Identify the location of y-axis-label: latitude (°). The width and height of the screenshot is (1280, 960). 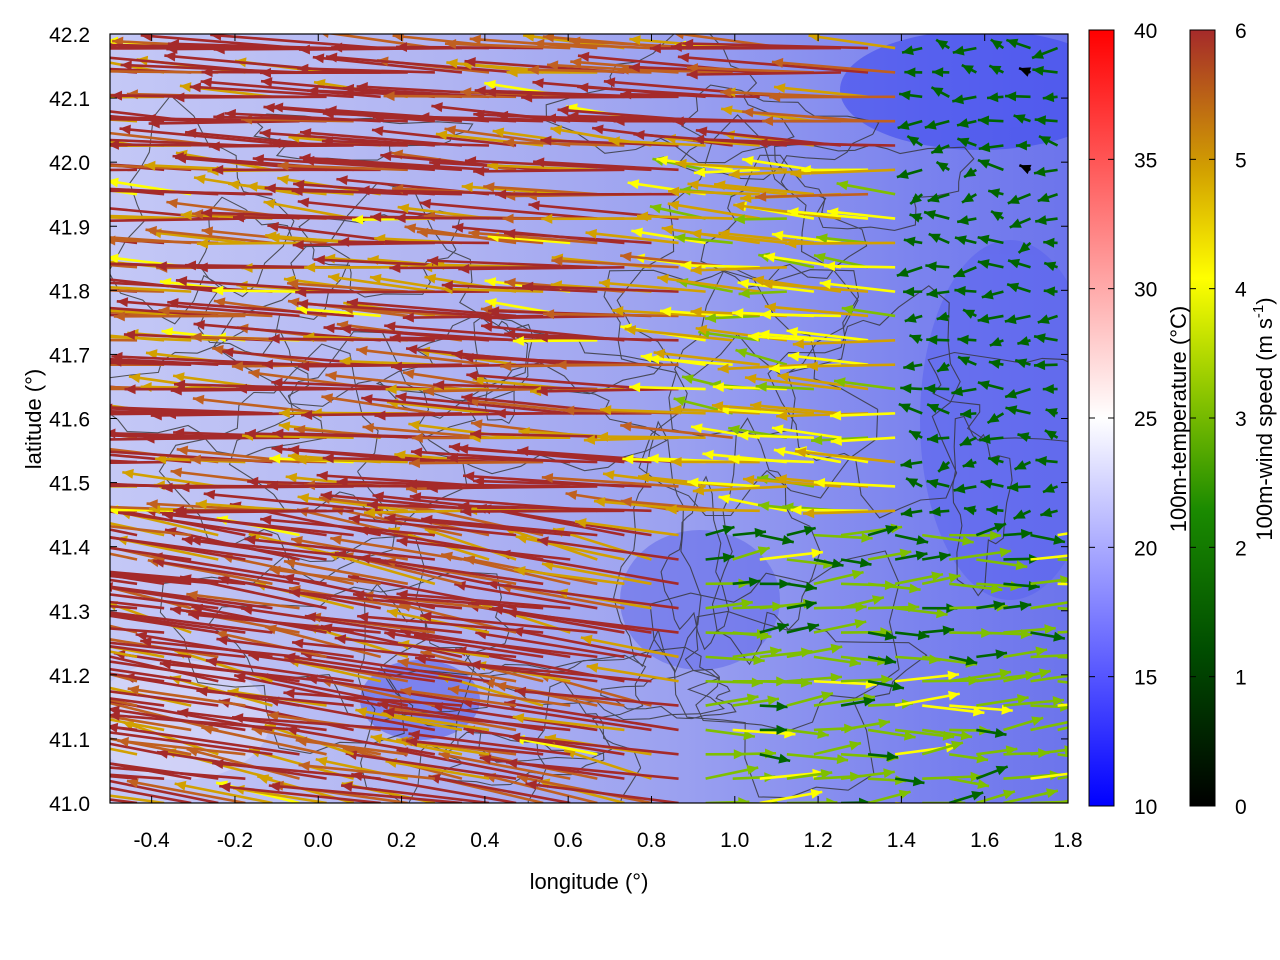
(33, 419).